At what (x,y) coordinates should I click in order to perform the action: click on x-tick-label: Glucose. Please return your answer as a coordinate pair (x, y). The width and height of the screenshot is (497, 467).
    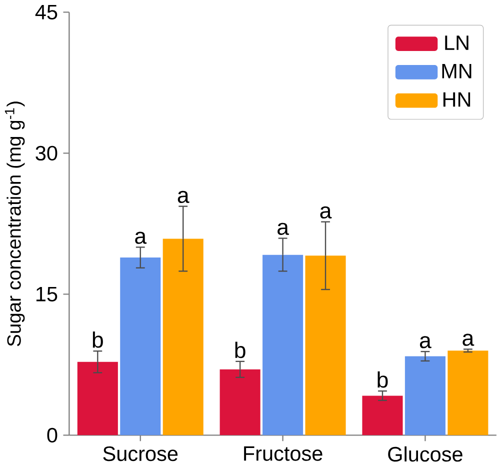
    Looking at the image, I should click on (425, 454).